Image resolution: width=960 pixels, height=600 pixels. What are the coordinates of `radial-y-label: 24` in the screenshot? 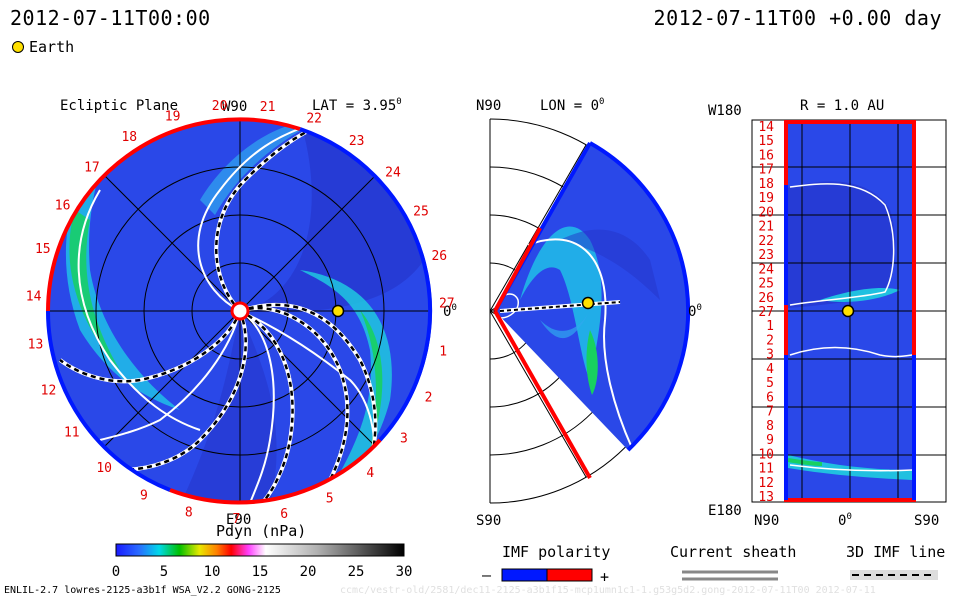 It's located at (766, 269).